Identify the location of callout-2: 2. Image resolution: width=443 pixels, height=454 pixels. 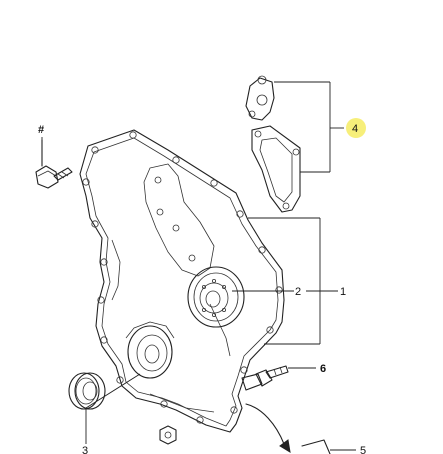
(298, 292).